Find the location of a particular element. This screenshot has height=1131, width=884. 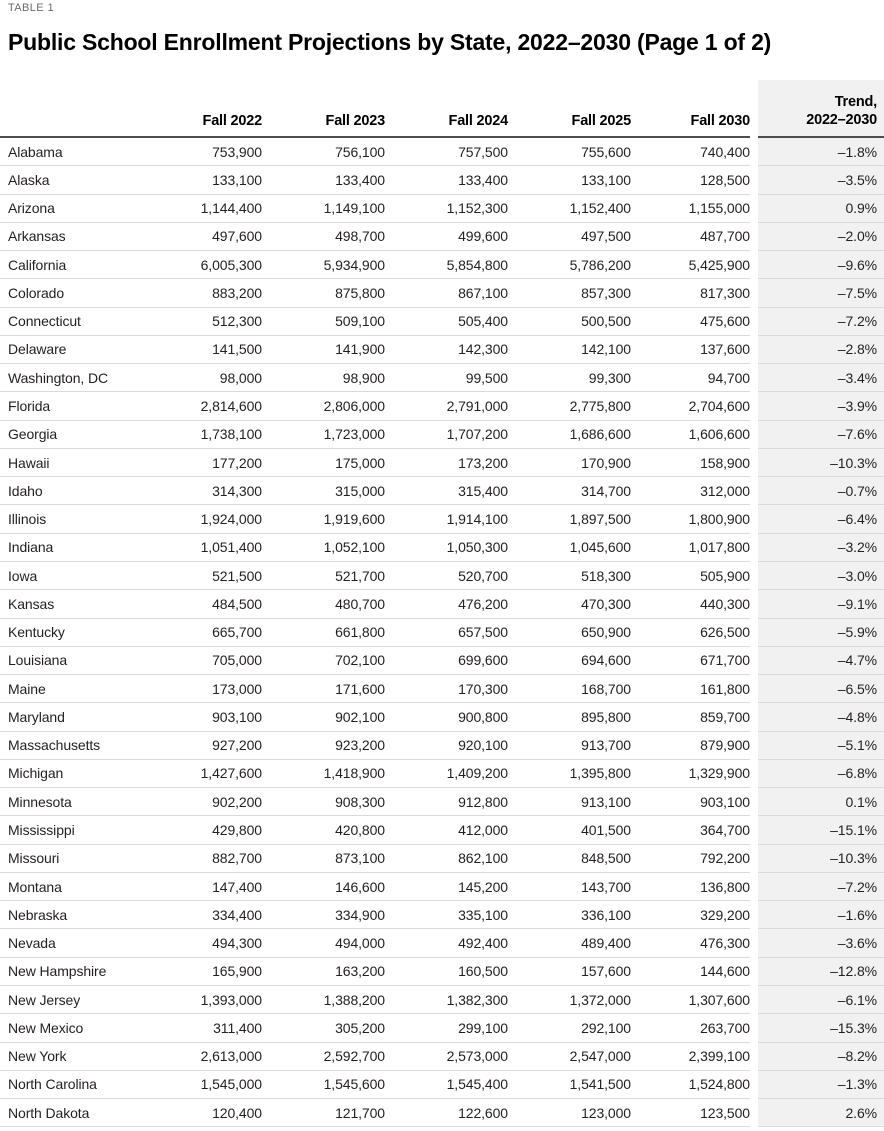

trend-value: 2.6% is located at coordinates (817, 1113).